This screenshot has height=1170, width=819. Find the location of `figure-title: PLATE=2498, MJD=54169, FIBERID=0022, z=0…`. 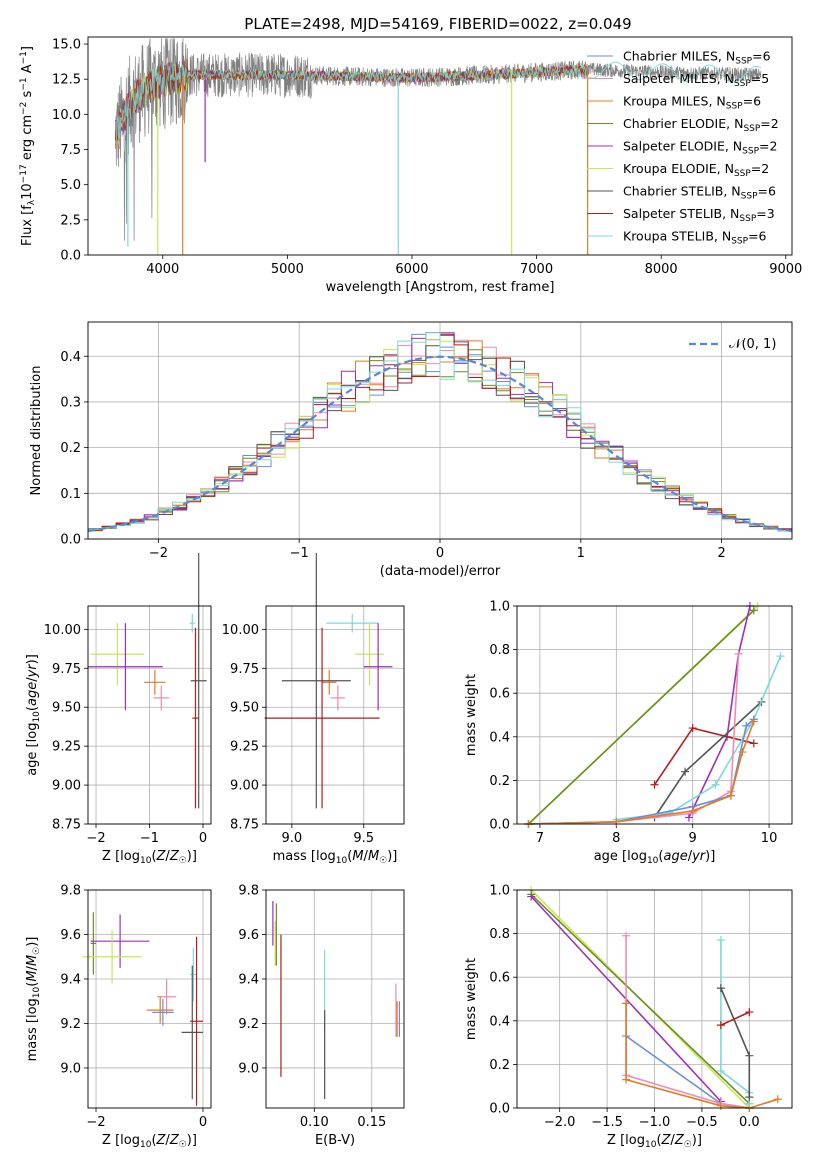

figure-title: PLATE=2498, MJD=54169, FIBERID=0022, z=0… is located at coordinates (437, 24).